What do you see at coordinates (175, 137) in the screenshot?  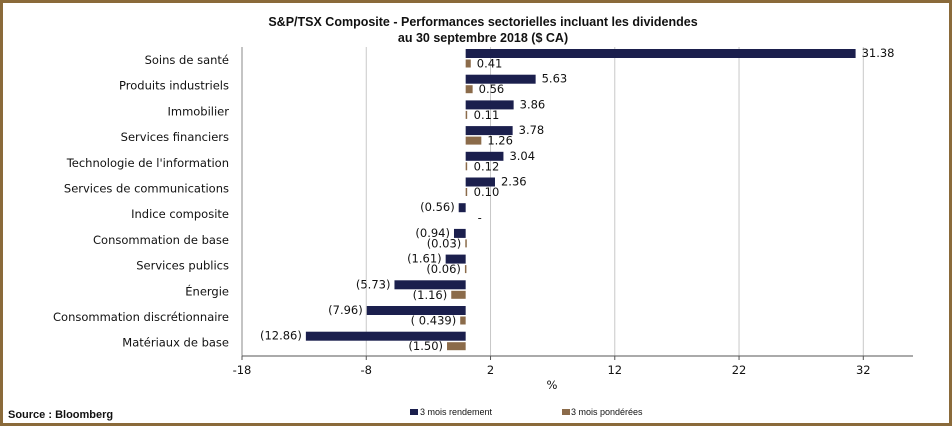 I see `category-label-services-financiers: Services financiers` at bounding box center [175, 137].